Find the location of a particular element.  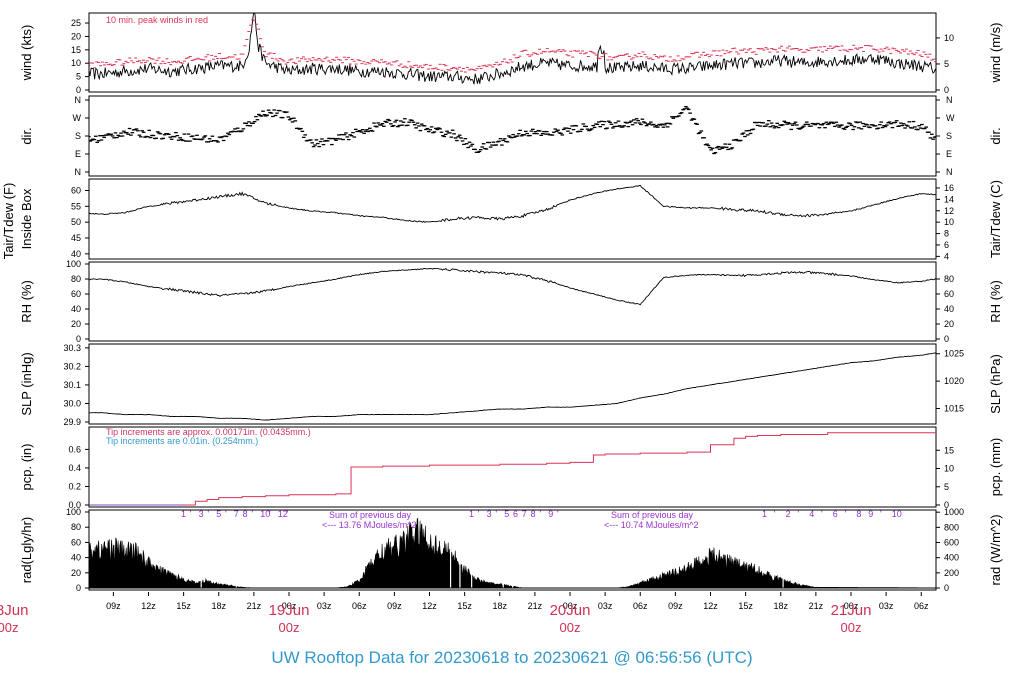

series-wind is located at coordinates (512, 49).